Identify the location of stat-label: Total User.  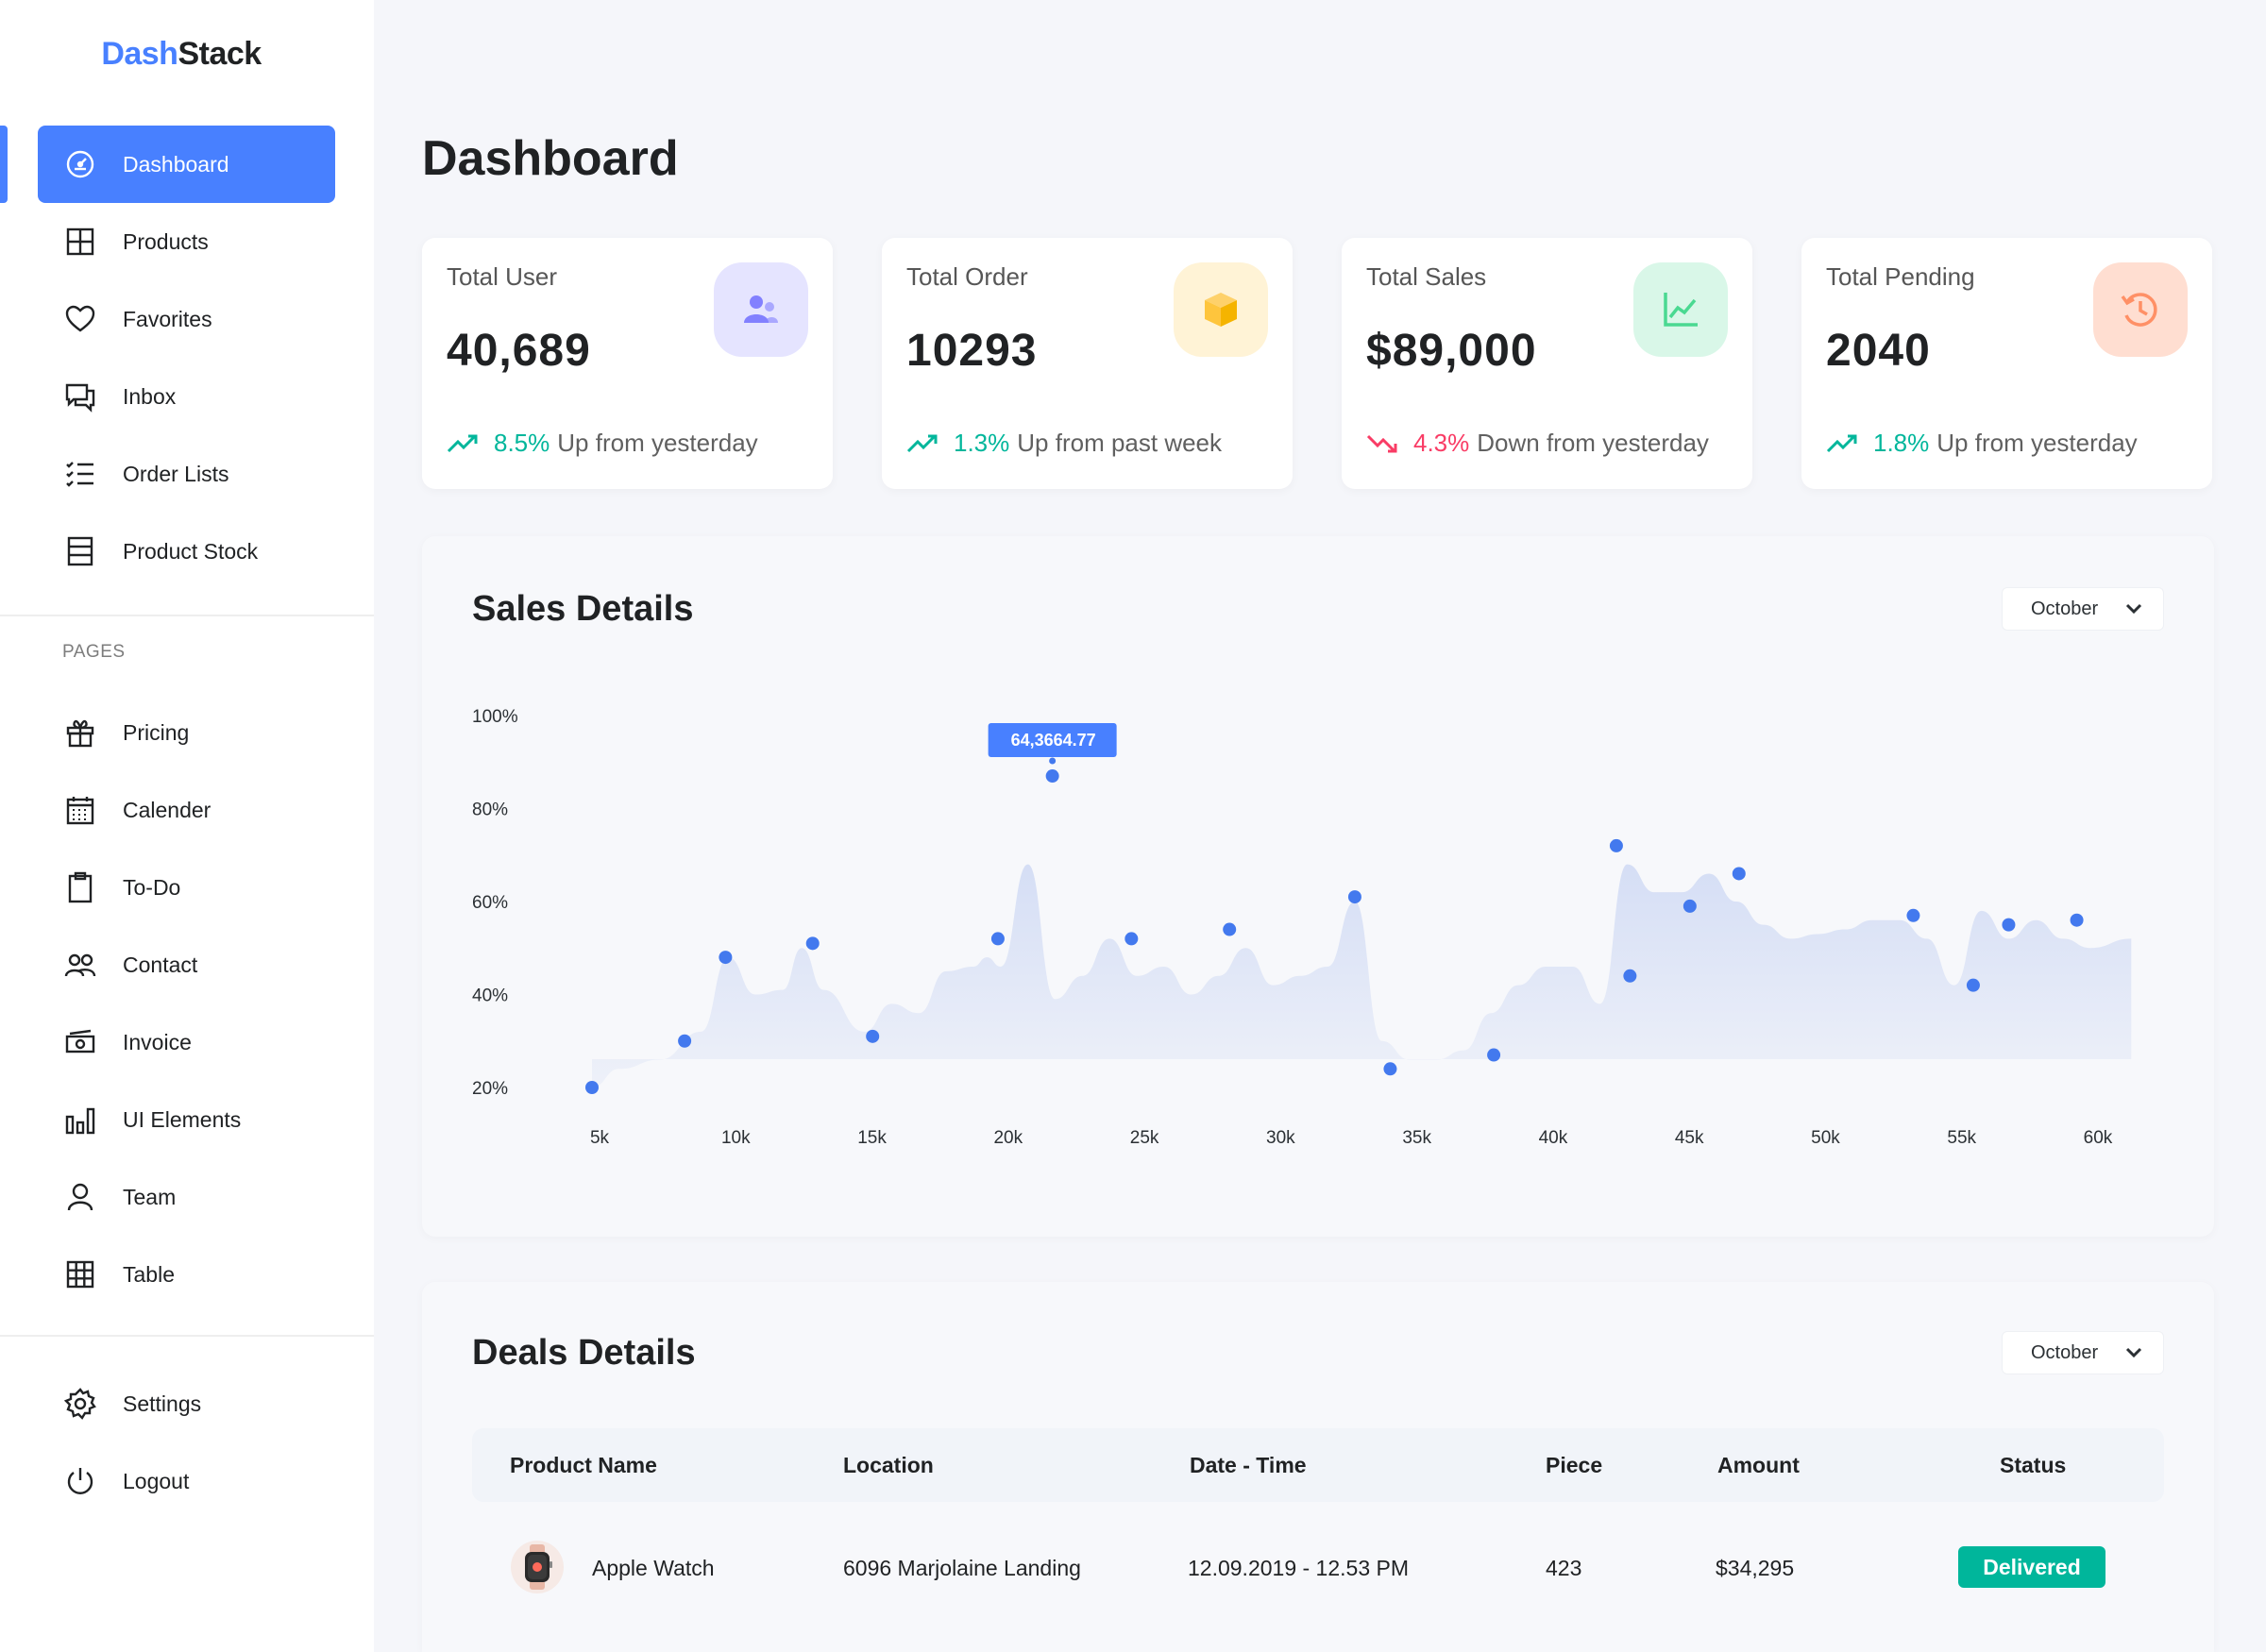
(503, 276).